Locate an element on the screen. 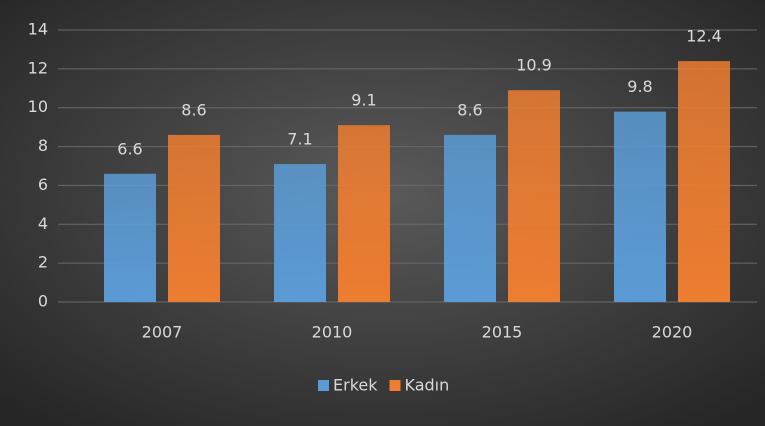 Image resolution: width=765 pixels, height=426 pixels. y-tick-label: 2 is located at coordinates (43, 262).